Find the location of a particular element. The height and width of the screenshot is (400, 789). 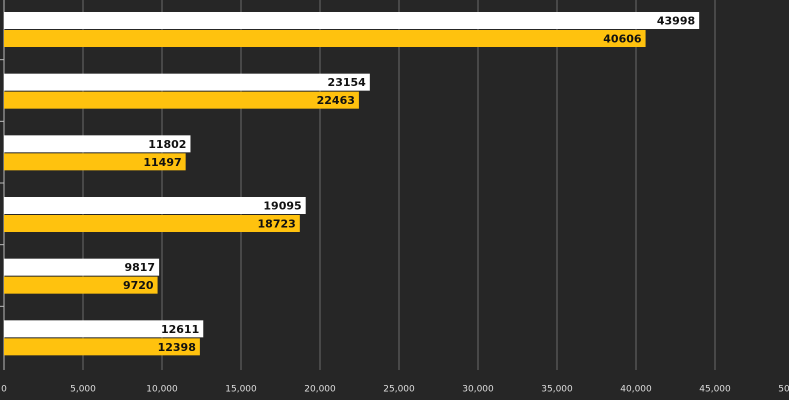

x-tick-label: 25,000 is located at coordinates (399, 390).